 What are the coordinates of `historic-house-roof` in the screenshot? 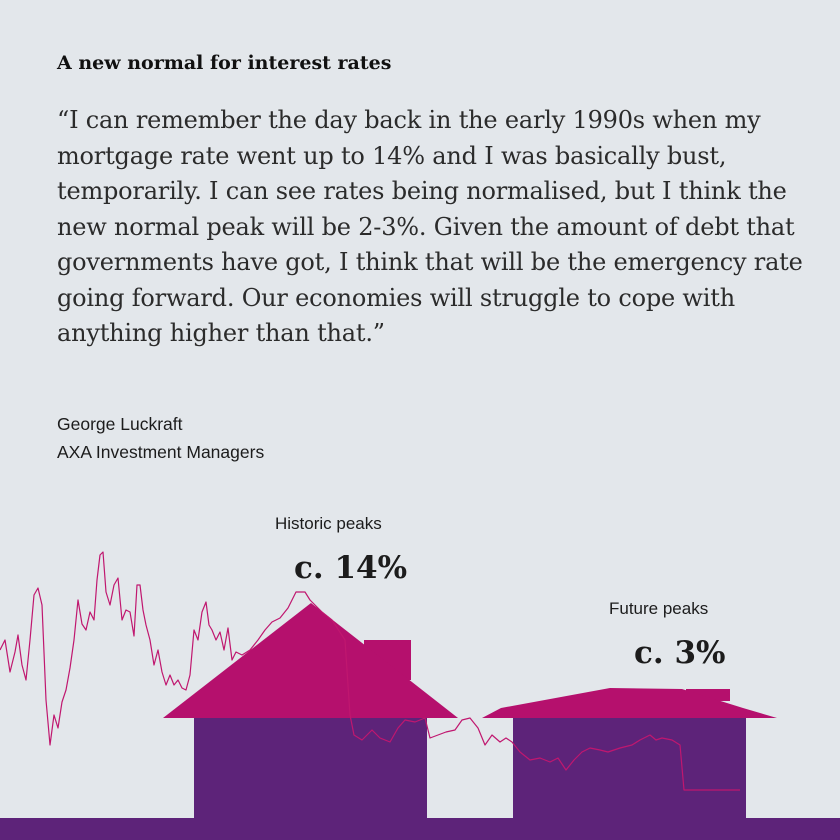 It's located at (310, 660).